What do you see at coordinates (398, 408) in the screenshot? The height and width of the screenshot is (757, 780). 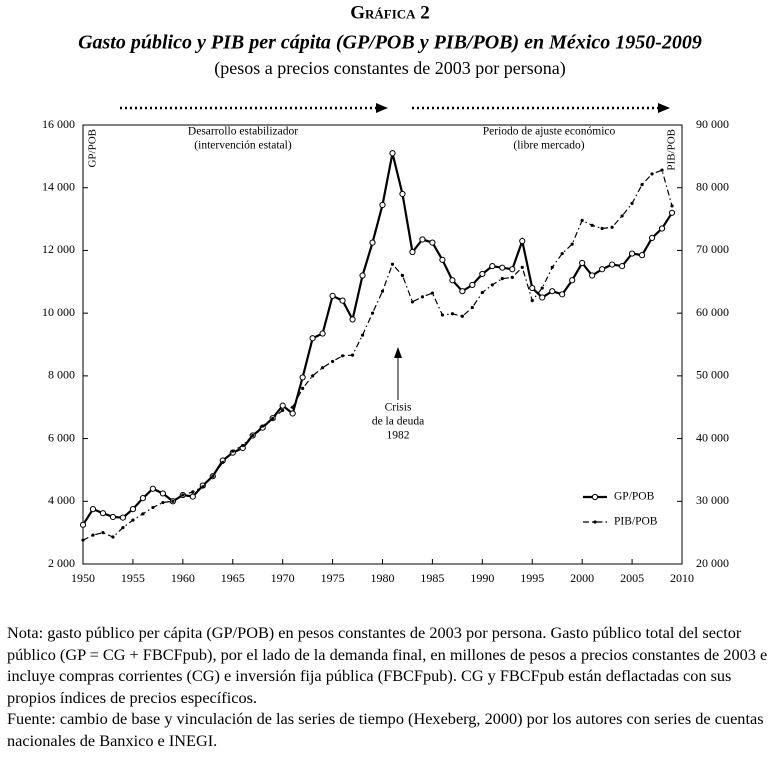 I see `annotation: Crisis` at bounding box center [398, 408].